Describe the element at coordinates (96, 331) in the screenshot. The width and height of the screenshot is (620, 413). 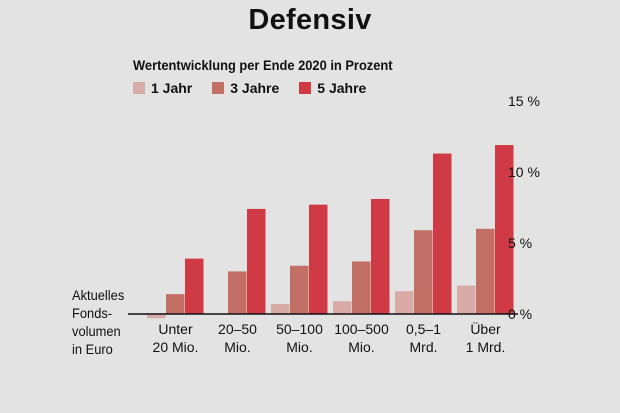
I see `x-axis-title-line: volumen` at that location.